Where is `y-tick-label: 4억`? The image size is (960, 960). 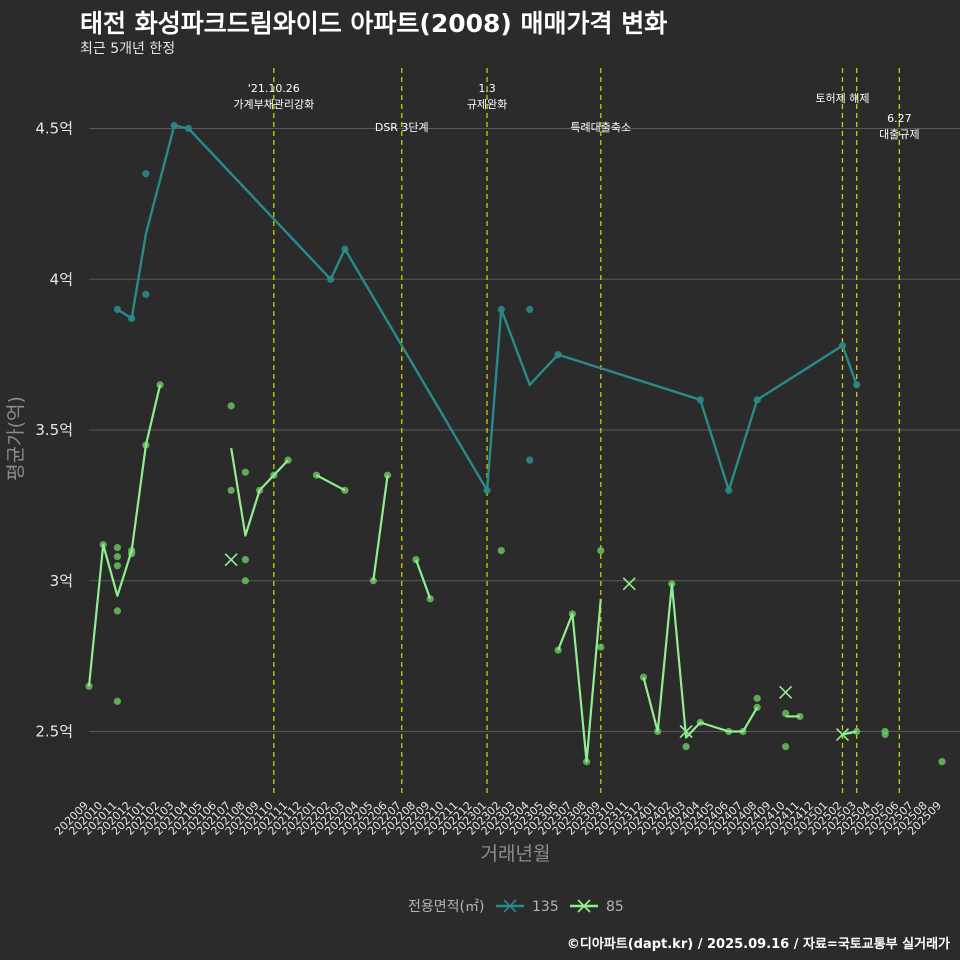 y-tick-label: 4억 is located at coordinates (61, 279).